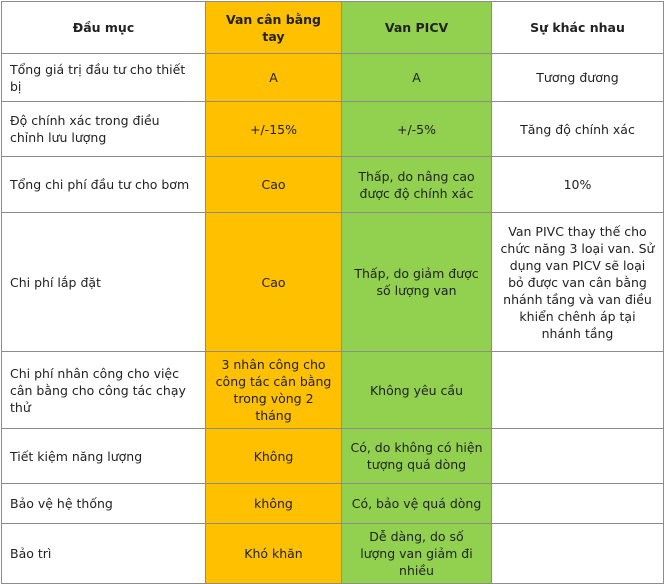 The height and width of the screenshot is (584, 666). Describe the element at coordinates (273, 77) in the screenshot. I see `cell-manual-valve: A` at that location.